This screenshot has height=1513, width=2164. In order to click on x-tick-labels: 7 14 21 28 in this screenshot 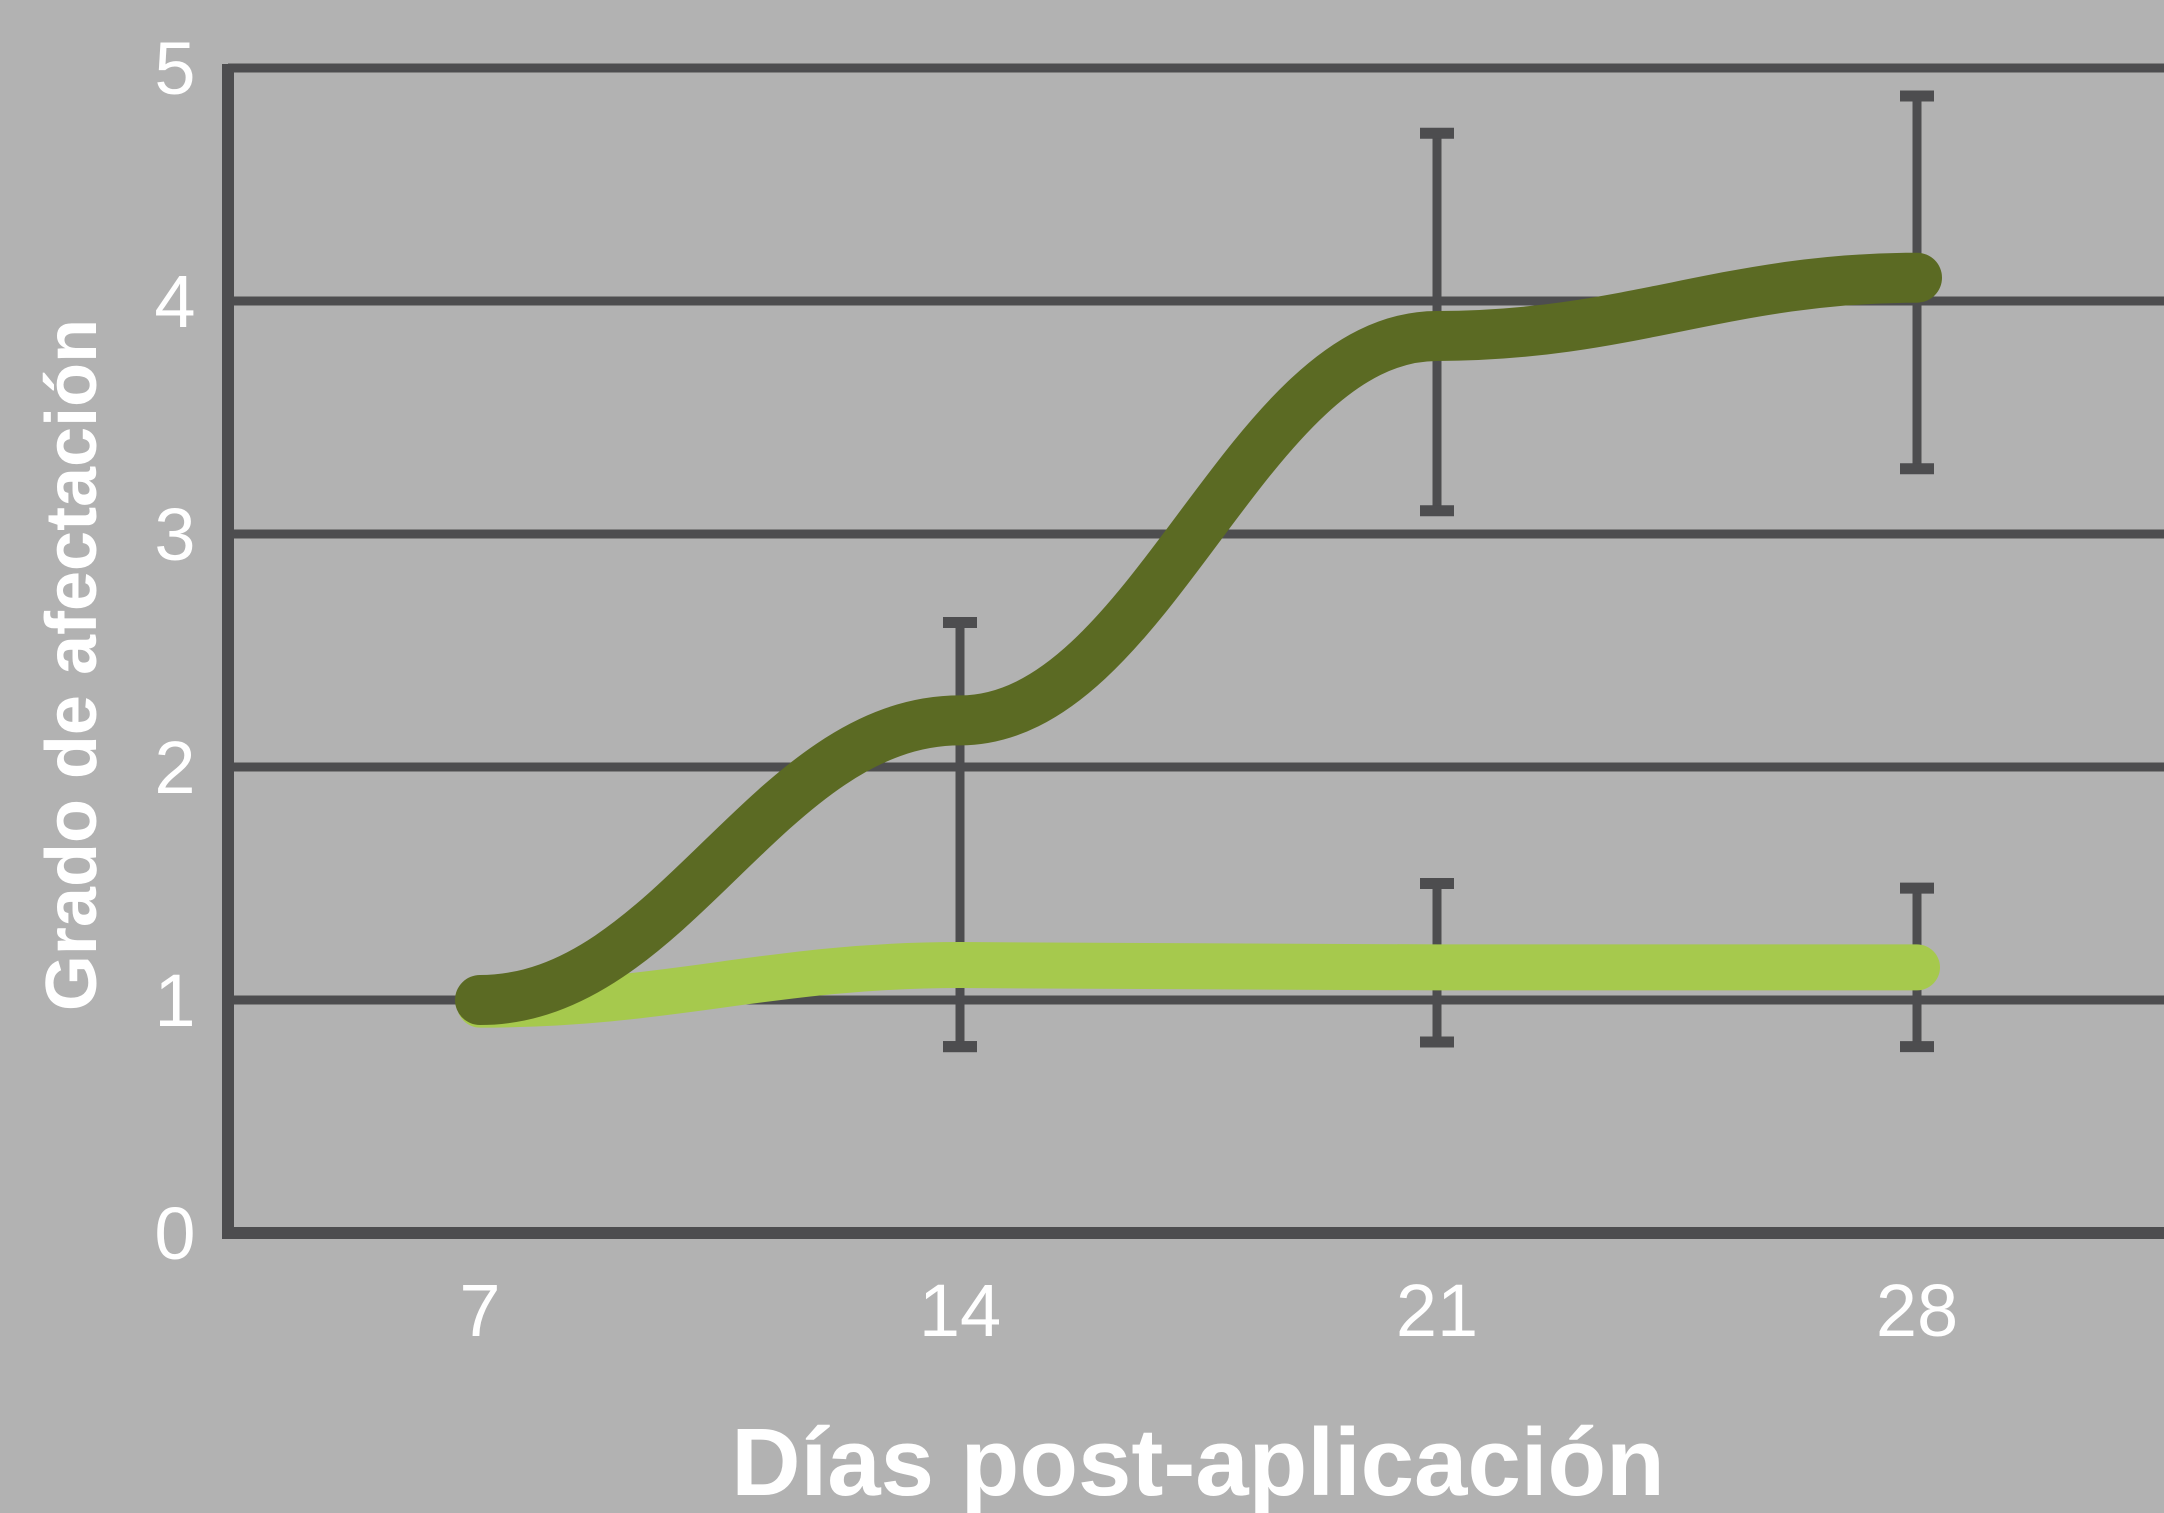, I will do `click(1208, 1310)`.